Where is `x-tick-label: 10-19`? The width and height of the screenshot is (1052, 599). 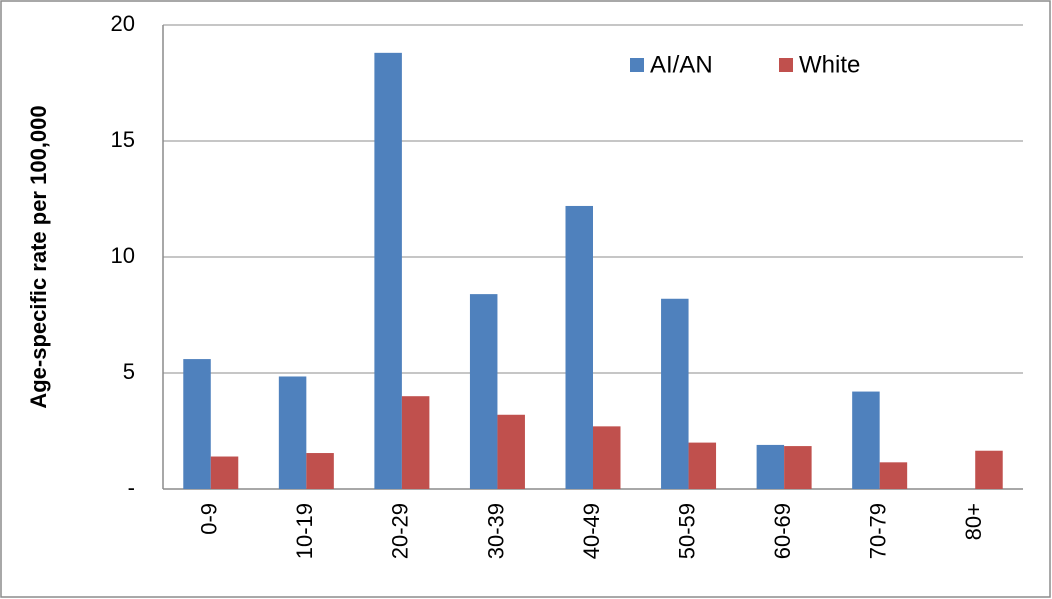 x-tick-label: 10-19 is located at coordinates (304, 531).